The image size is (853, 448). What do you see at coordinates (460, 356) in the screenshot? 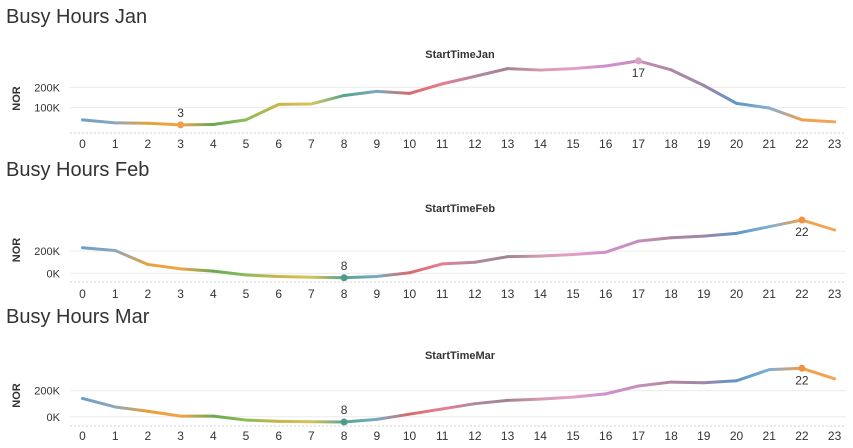
I see `chart-title: StartTimeMar` at bounding box center [460, 356].